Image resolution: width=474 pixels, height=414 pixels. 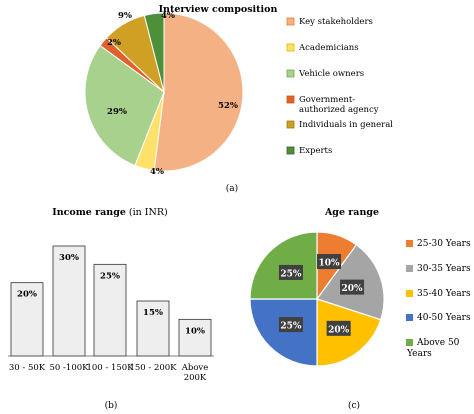 What do you see at coordinates (290, 21) in the screenshot?
I see `legend-a-swatch-key-stakeholders` at bounding box center [290, 21].